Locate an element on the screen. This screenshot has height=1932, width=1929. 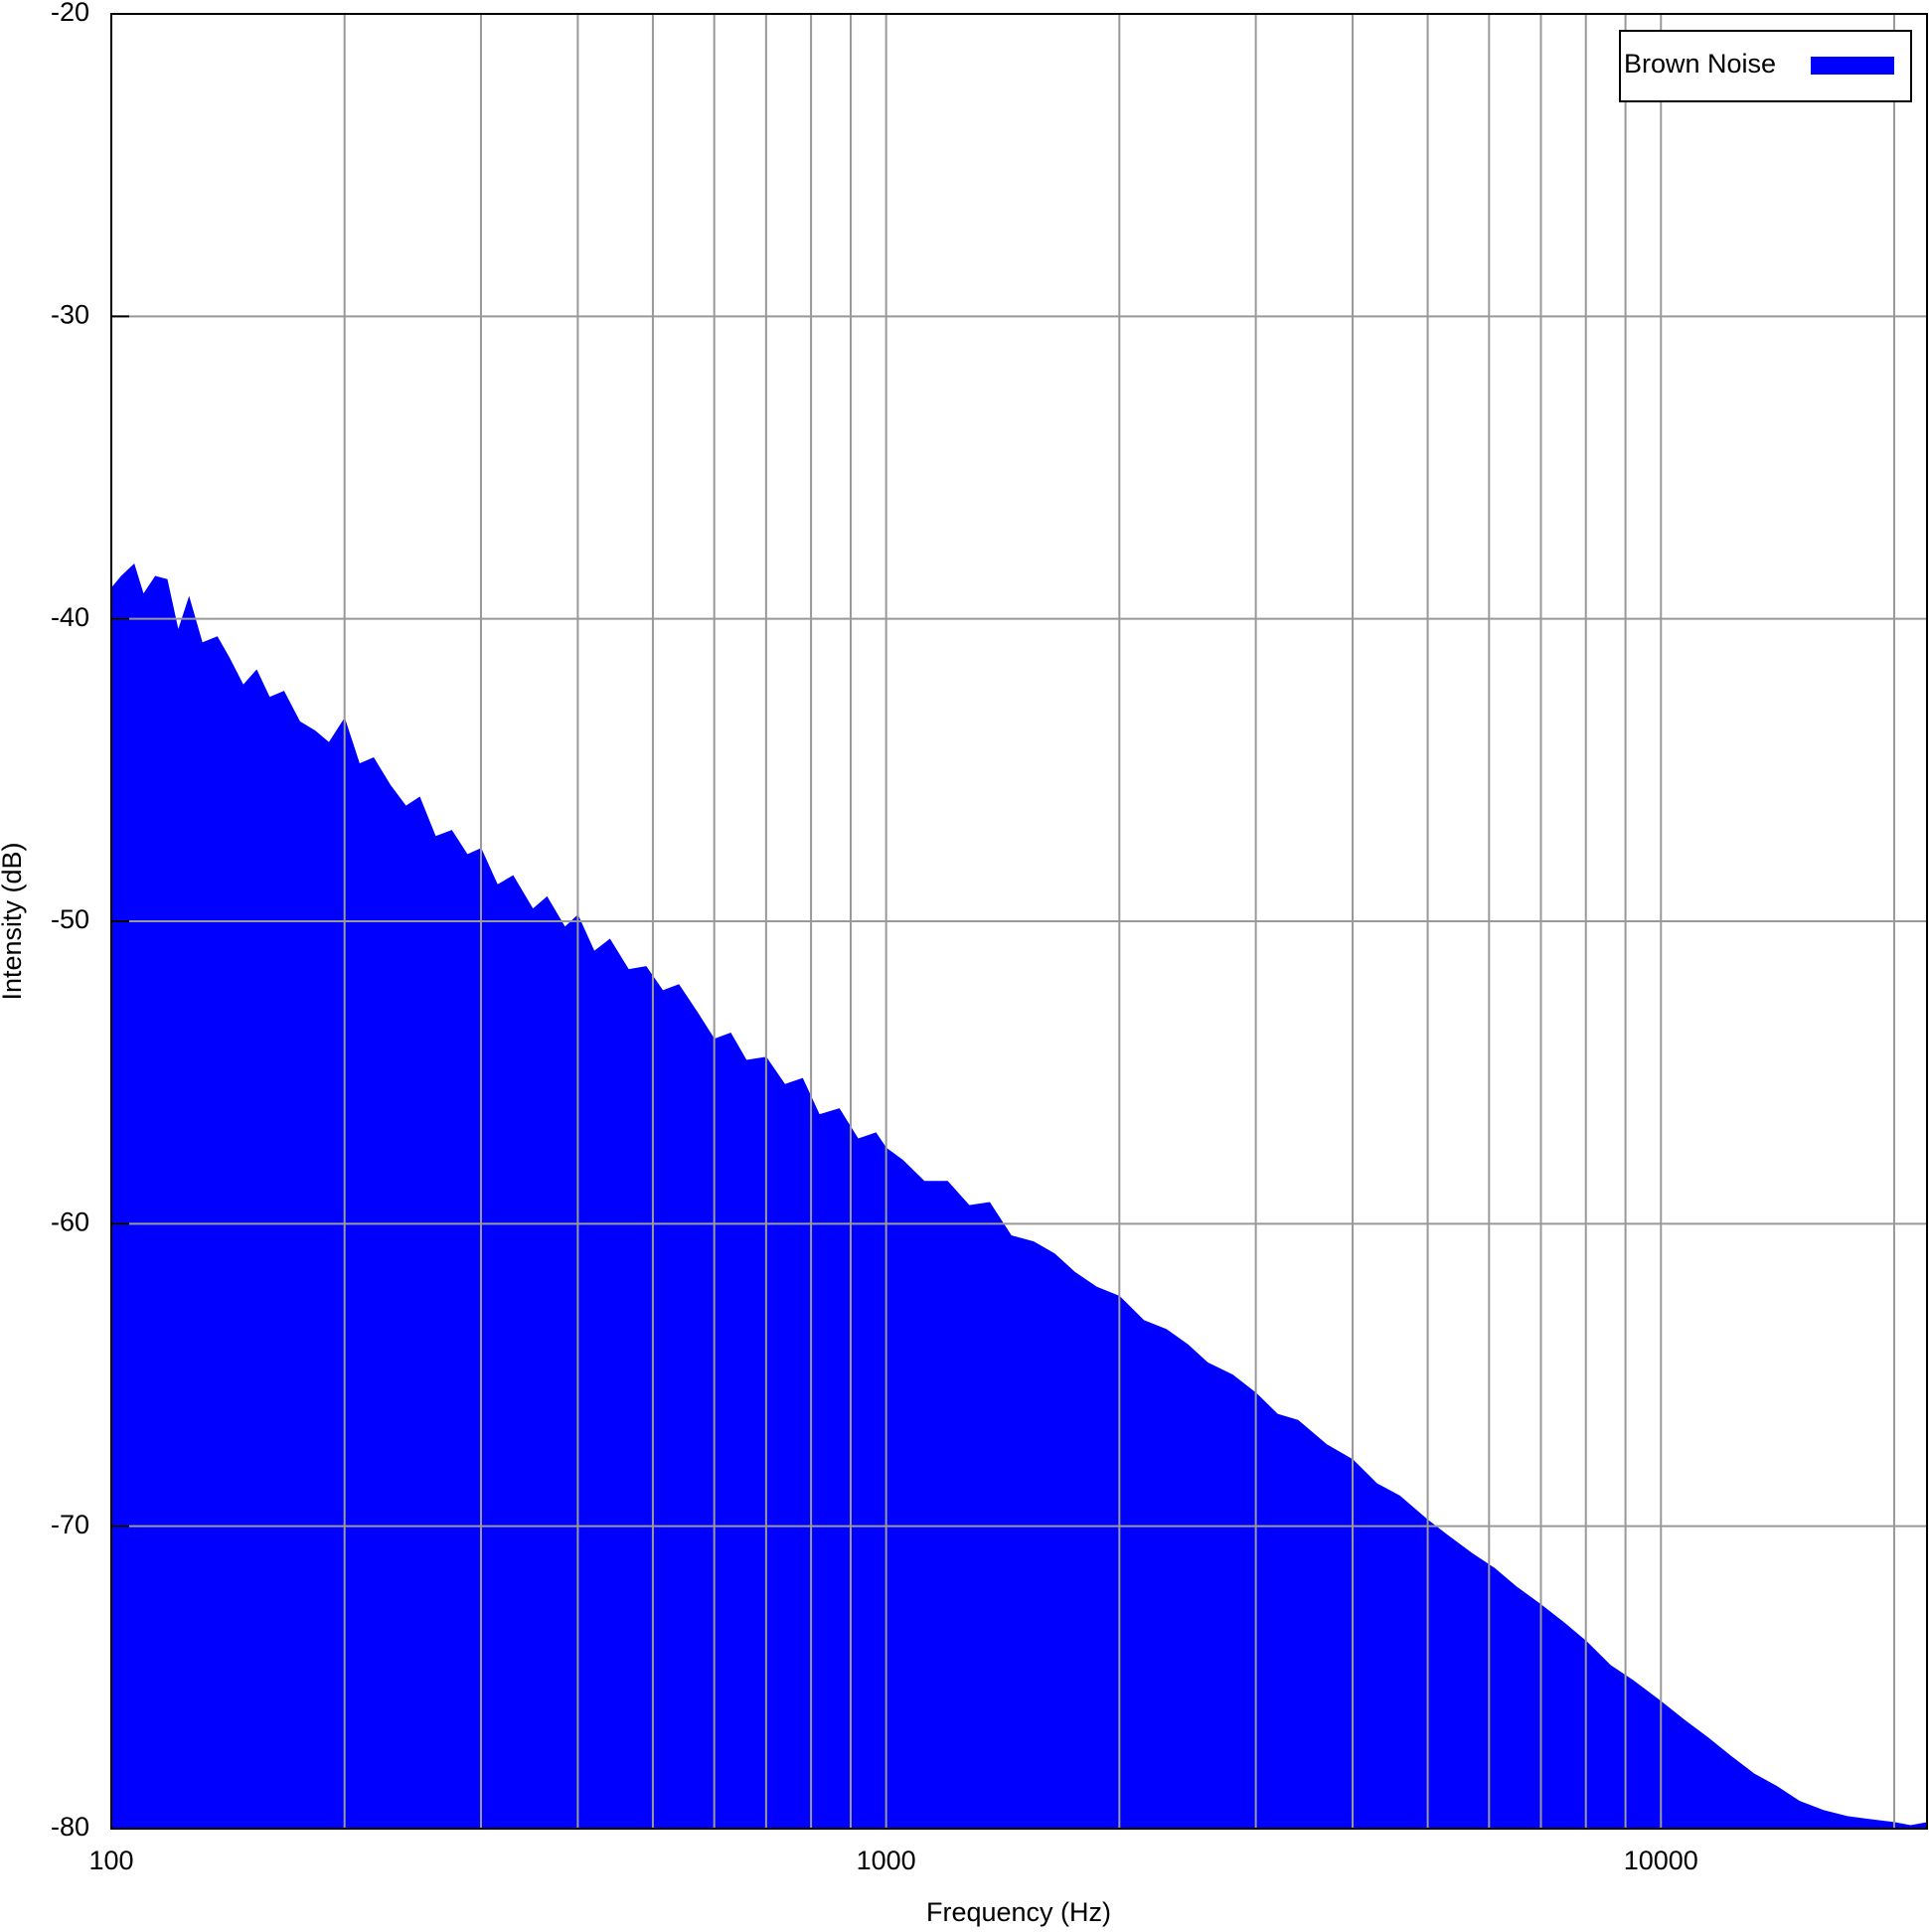
y-tick-label: -60 is located at coordinates (70, 1221).